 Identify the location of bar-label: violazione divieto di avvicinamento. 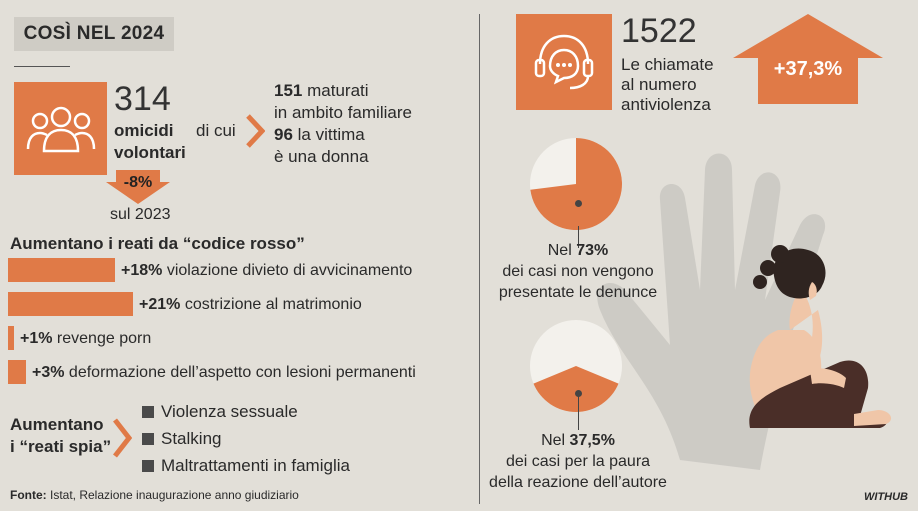
(289, 270).